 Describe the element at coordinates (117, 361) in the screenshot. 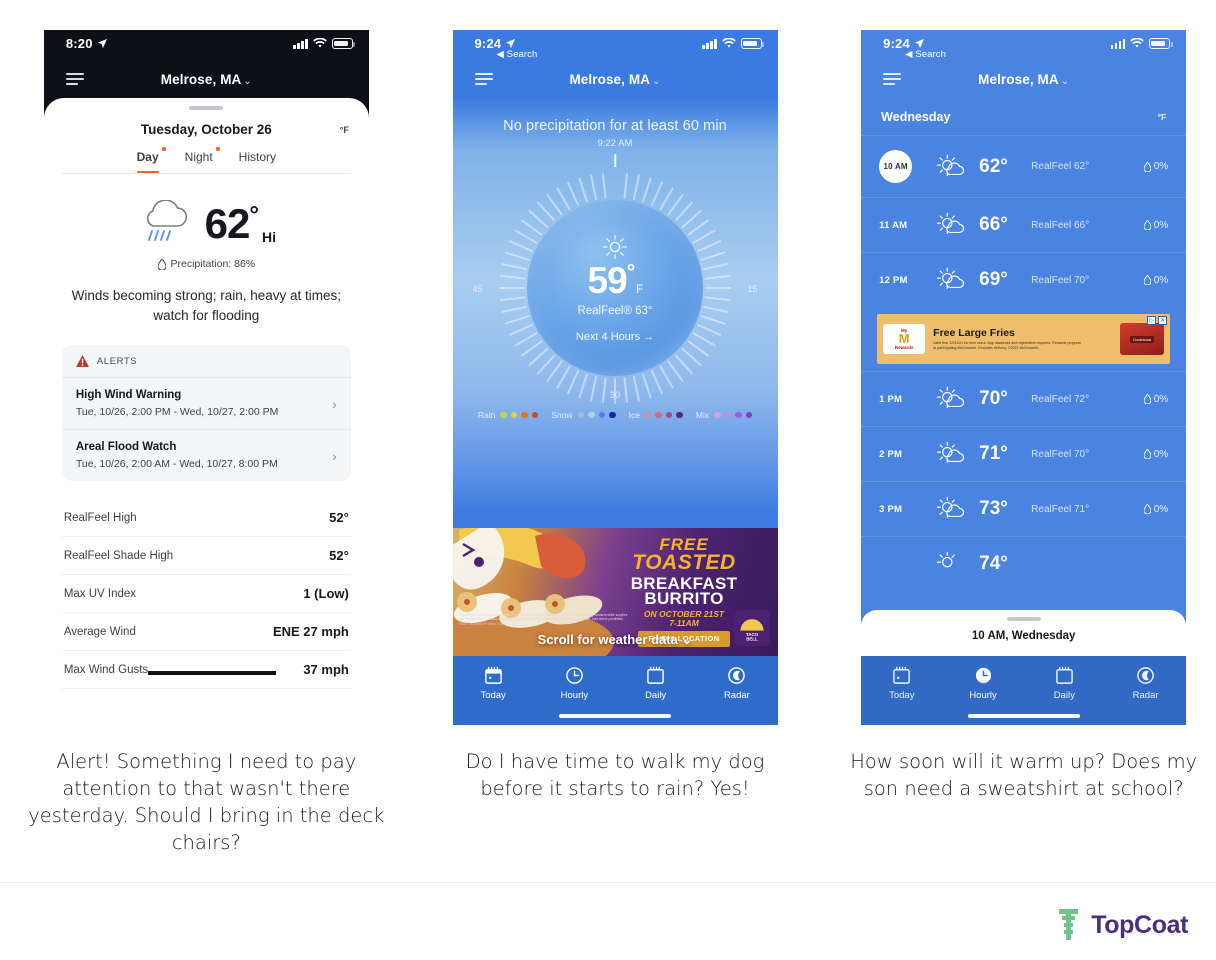

I see `alerts-header-label: ALERTS` at that location.